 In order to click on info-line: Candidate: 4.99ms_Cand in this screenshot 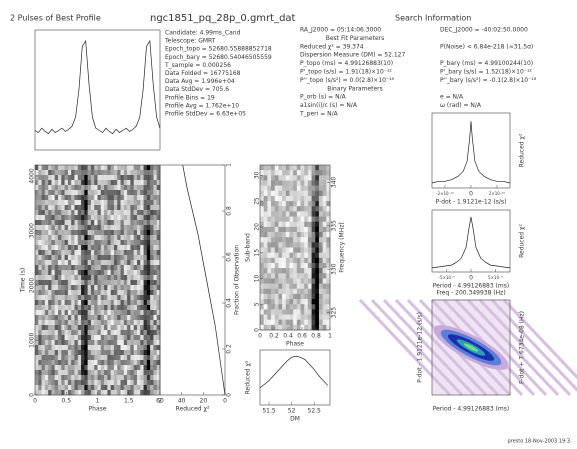, I will do `click(203, 33)`.